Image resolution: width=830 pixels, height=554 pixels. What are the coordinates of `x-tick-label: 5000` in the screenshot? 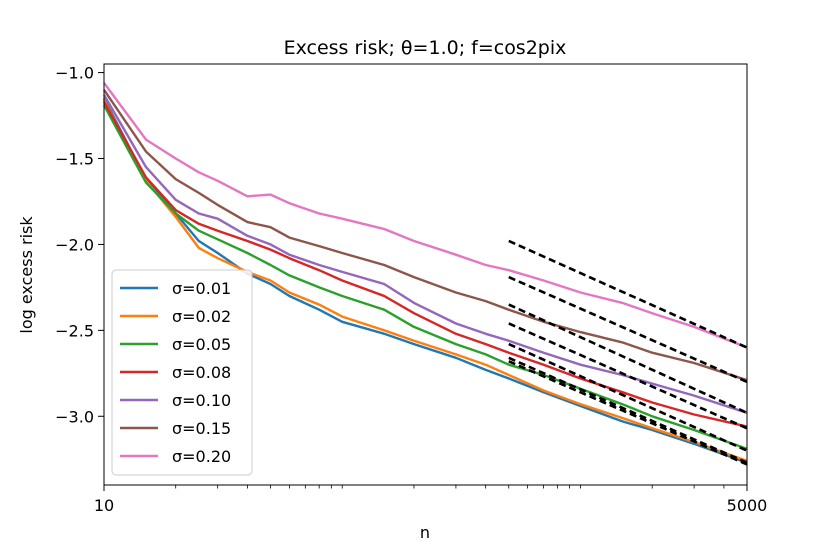 It's located at (747, 505).